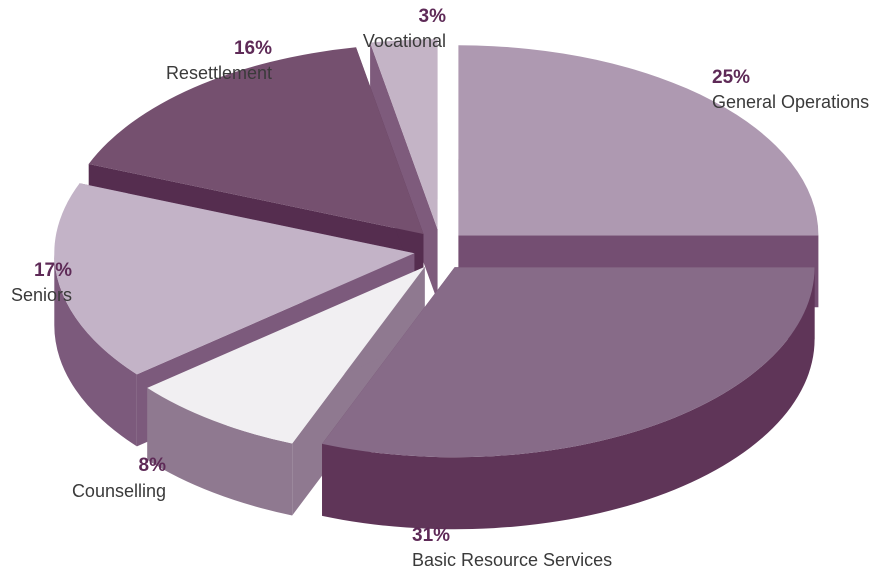 The width and height of the screenshot is (882, 572). Describe the element at coordinates (638, 140) in the screenshot. I see `slice-top-general-operations` at that location.